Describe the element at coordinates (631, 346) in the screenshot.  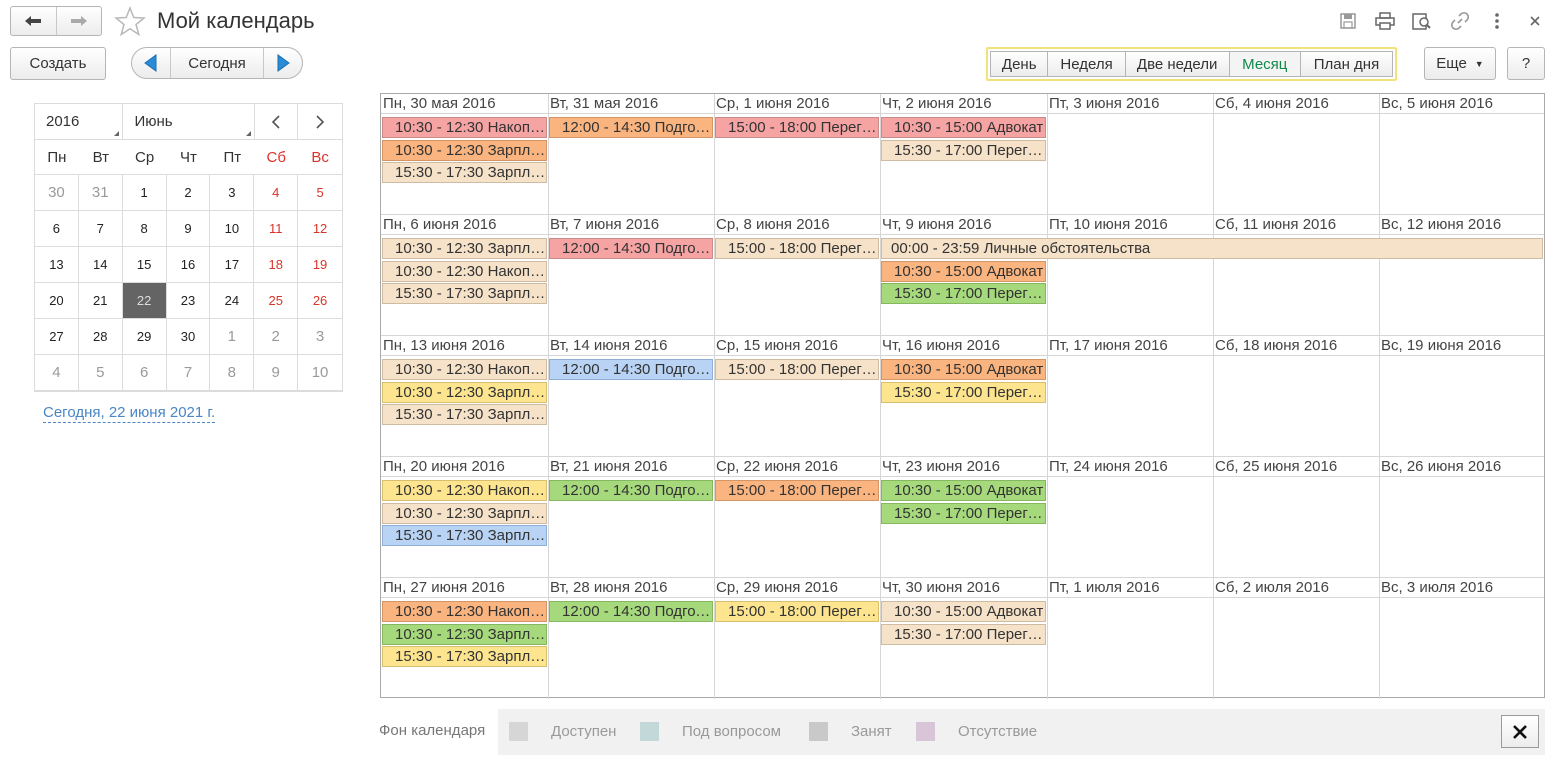
I see `day-header: Вт, 14 июня 2016` at that location.